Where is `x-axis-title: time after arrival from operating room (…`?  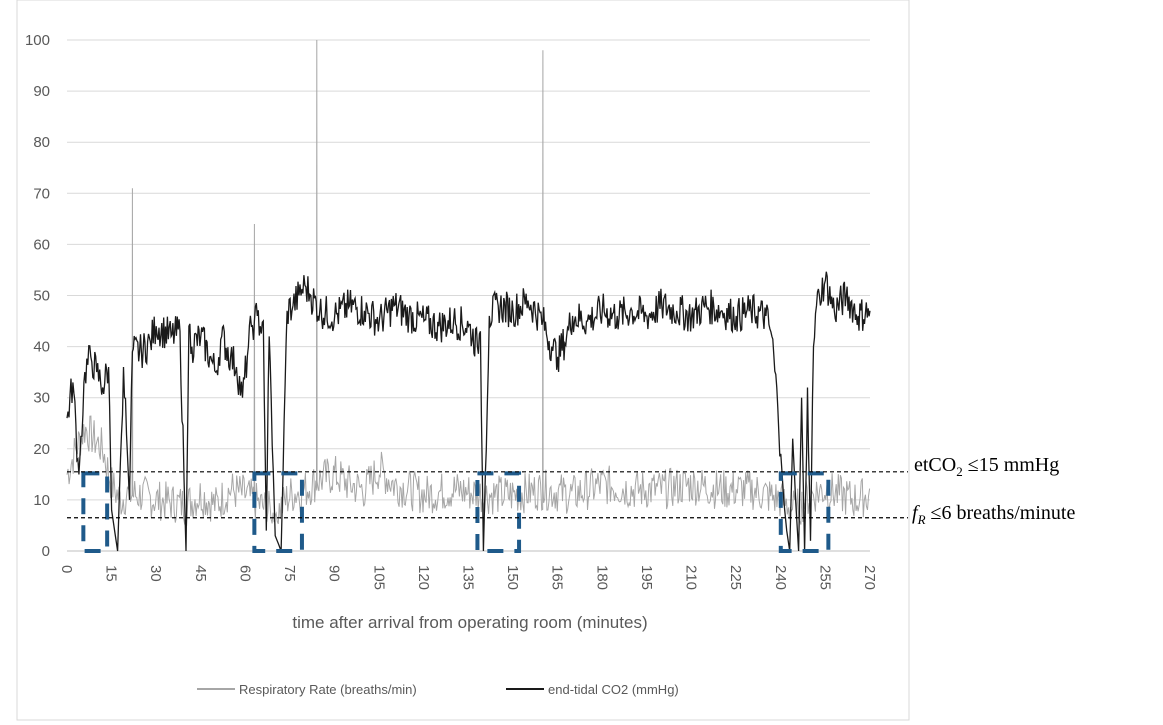 x-axis-title: time after arrival from operating room (… is located at coordinates (469, 622).